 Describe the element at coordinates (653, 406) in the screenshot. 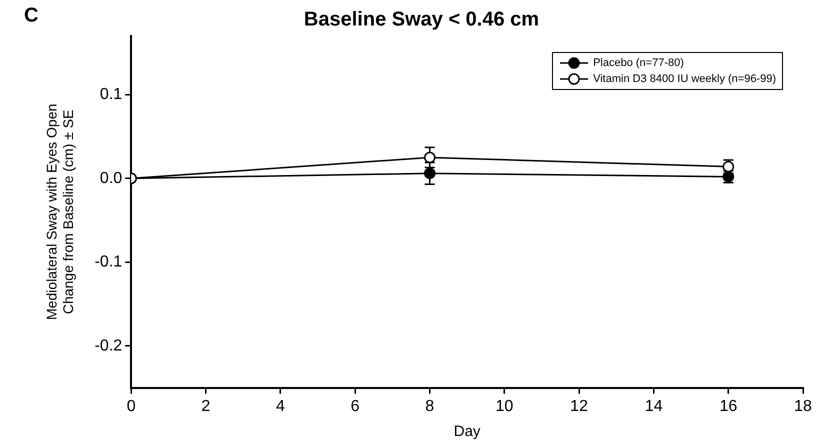

I see `x-tick-label: 14` at that location.